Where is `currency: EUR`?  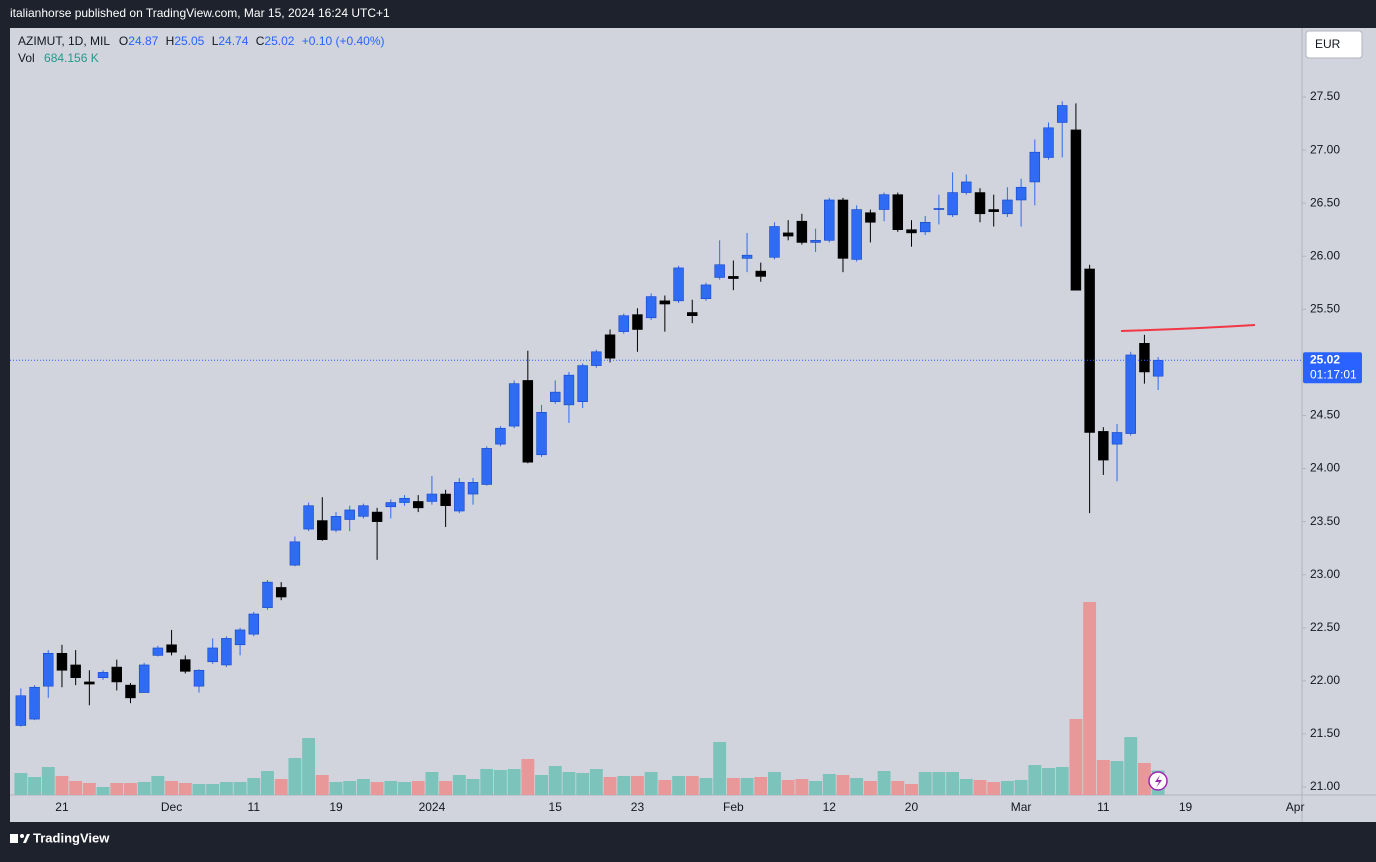
currency: EUR is located at coordinates (1328, 44).